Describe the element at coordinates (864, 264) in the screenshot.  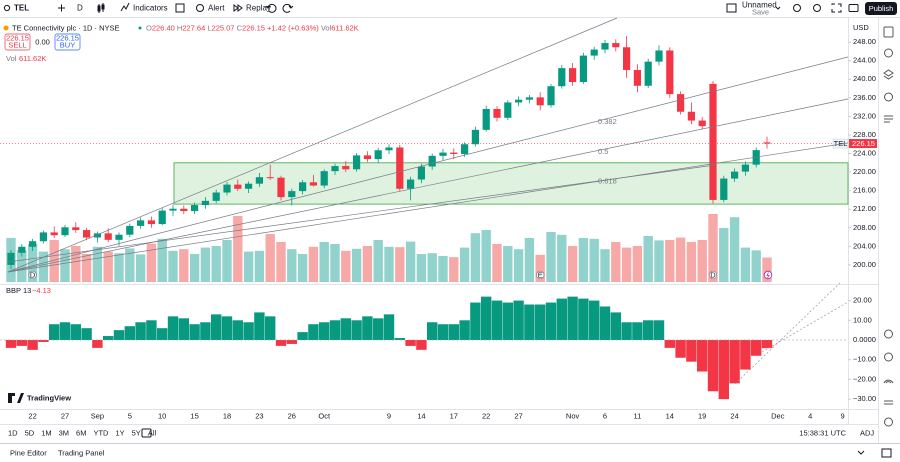
I see `price-tick-label: 200.00` at that location.